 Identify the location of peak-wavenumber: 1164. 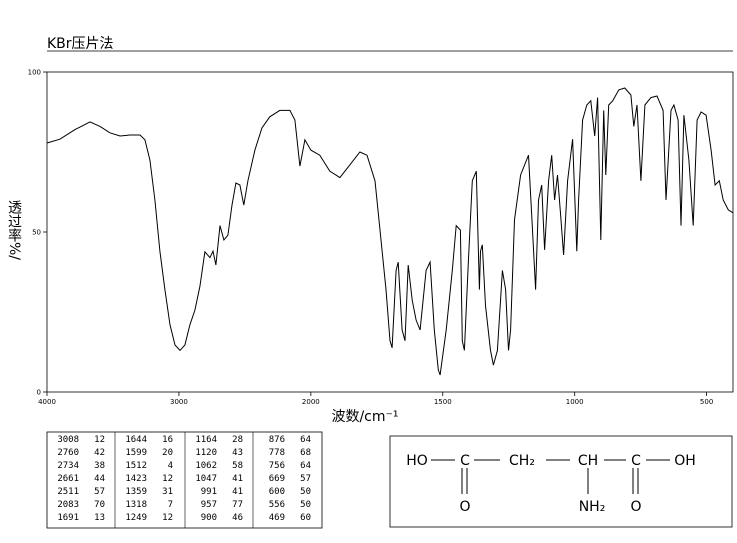
(206, 440).